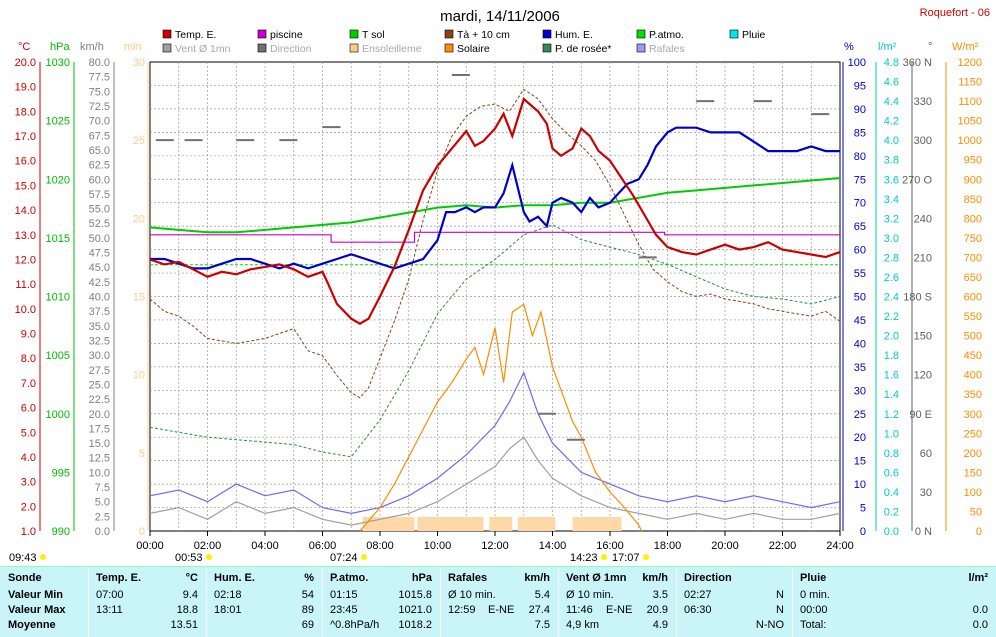 This screenshot has width=996, height=637. I want to click on lm2-tick-label: 2.0, so click(891, 337).